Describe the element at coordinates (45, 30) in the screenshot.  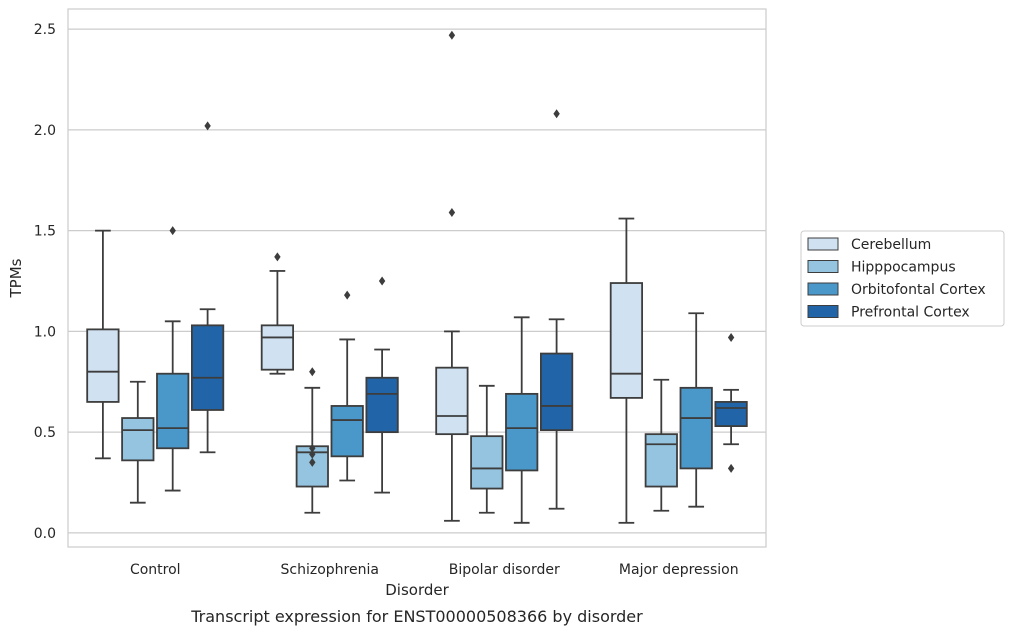
I see `y-tick-label: 2.5` at that location.